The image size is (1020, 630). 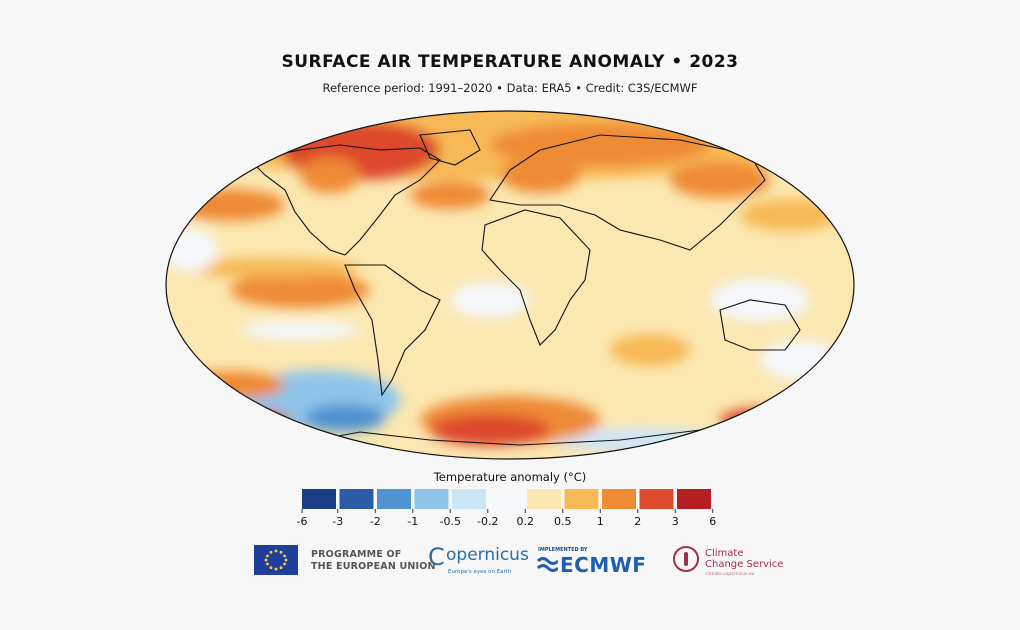 I want to click on ecmwf-logo-text: ECMWF, so click(x=603, y=565).